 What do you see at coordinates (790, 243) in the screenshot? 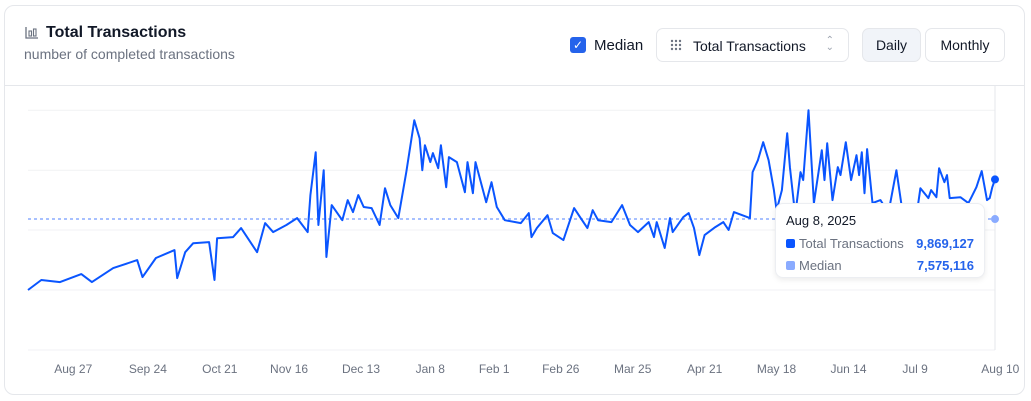
I see `series-swatch` at bounding box center [790, 243].